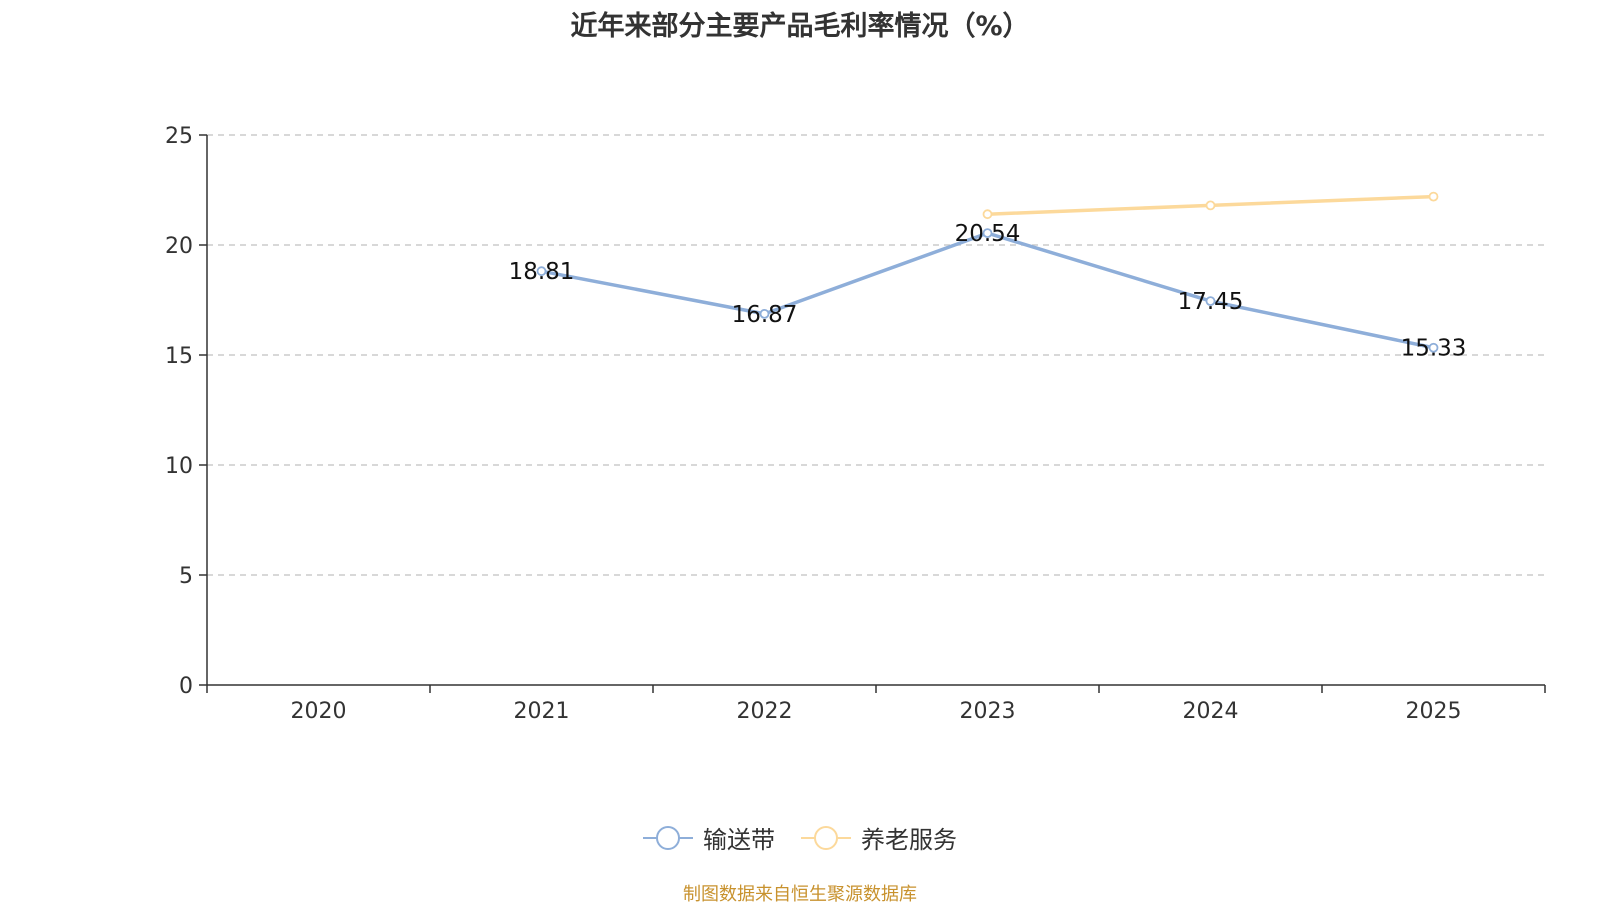 This screenshot has width=1600, height=906. What do you see at coordinates (186, 686) in the screenshot?
I see `y-tick-label: 0` at bounding box center [186, 686].